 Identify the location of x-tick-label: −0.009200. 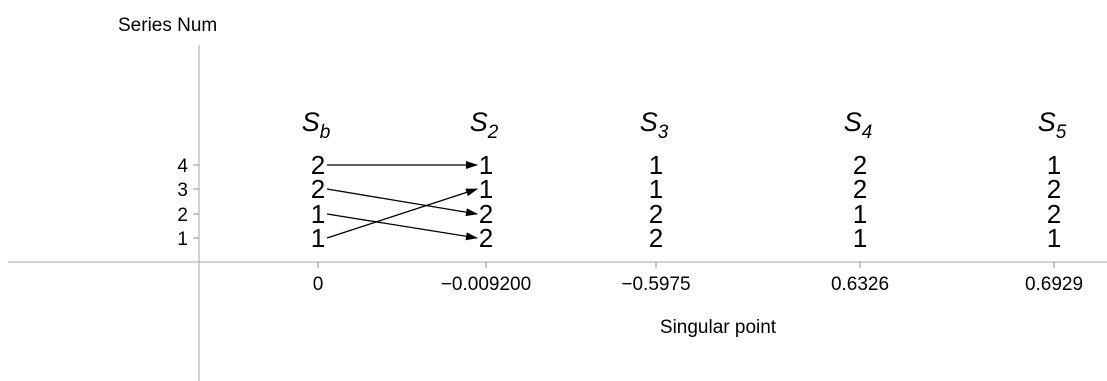
(486, 284).